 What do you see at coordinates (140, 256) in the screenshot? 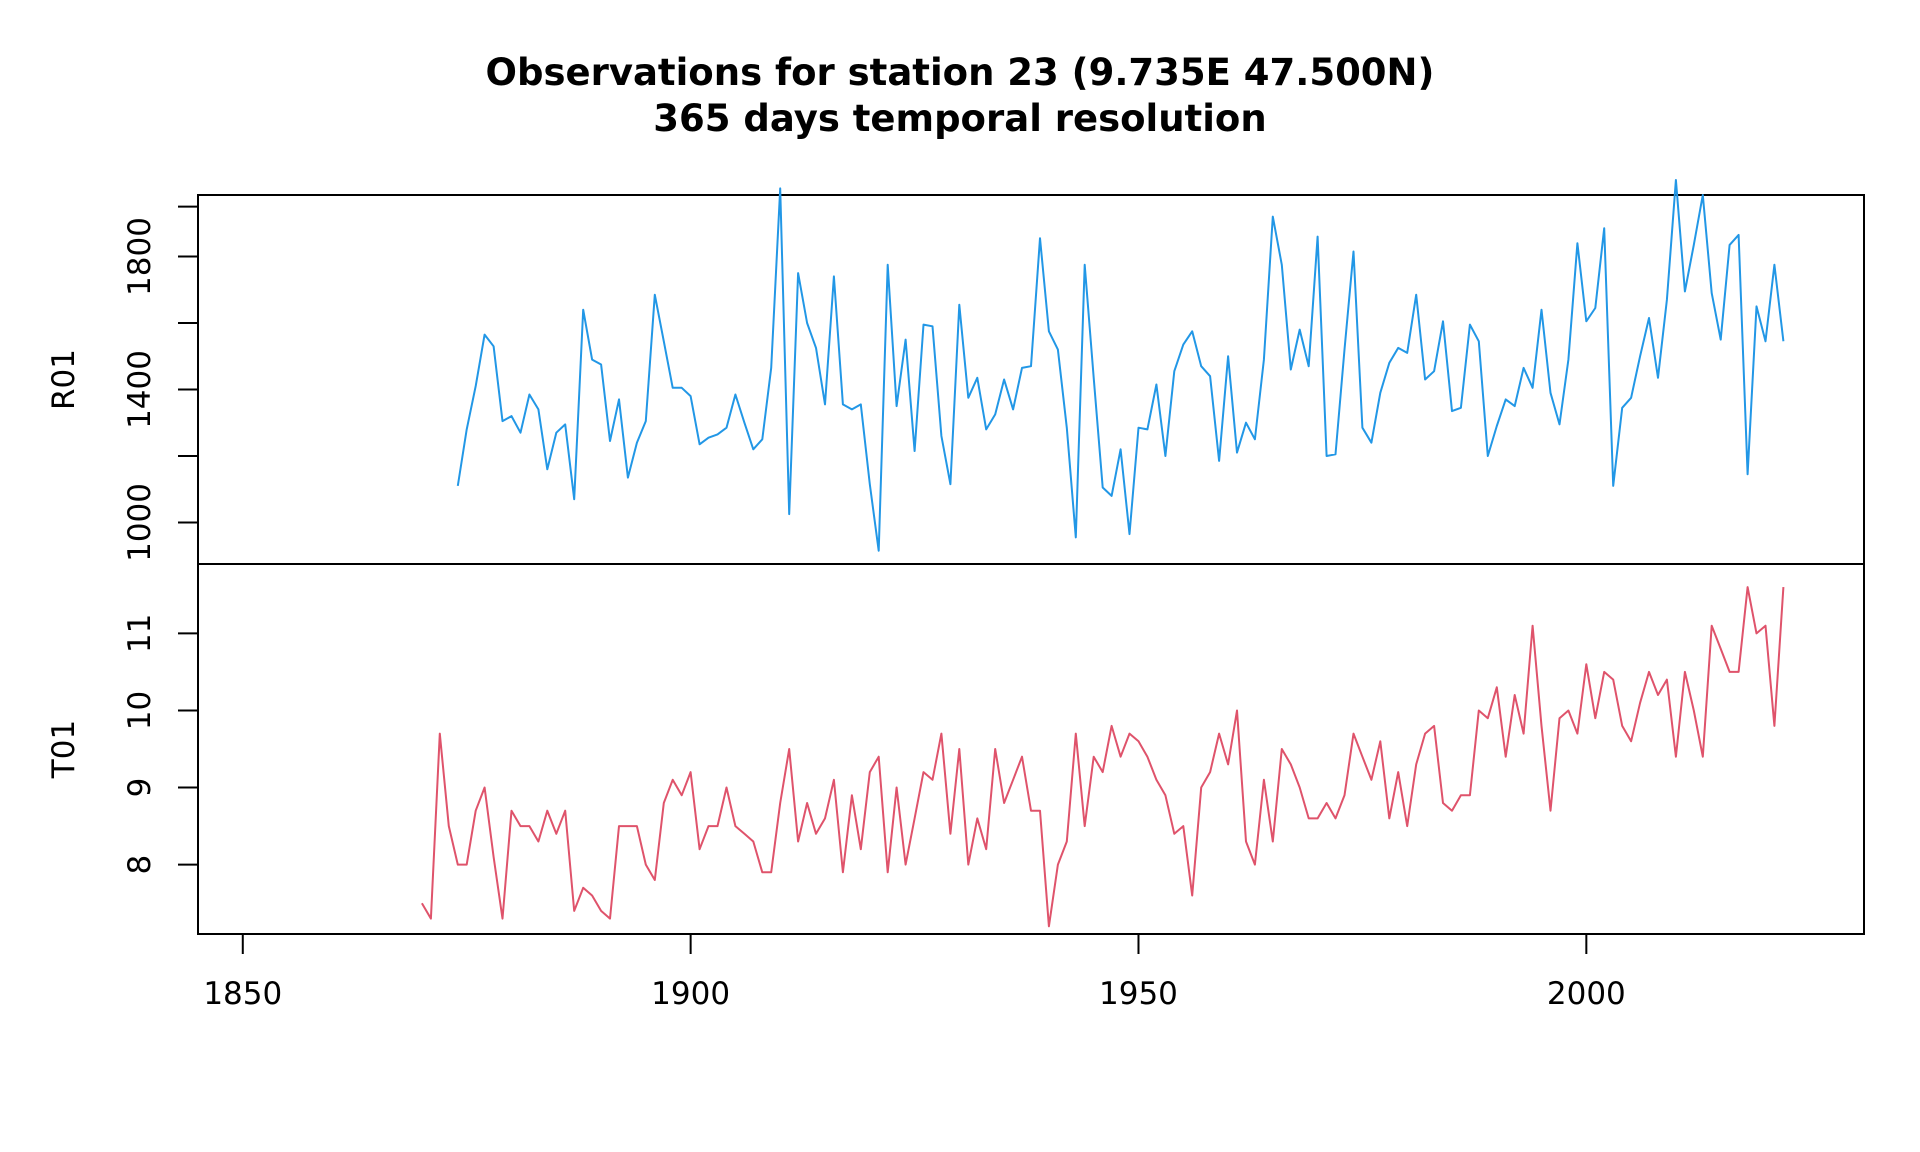
I see `y-tick-label-r01: 1800` at bounding box center [140, 256].